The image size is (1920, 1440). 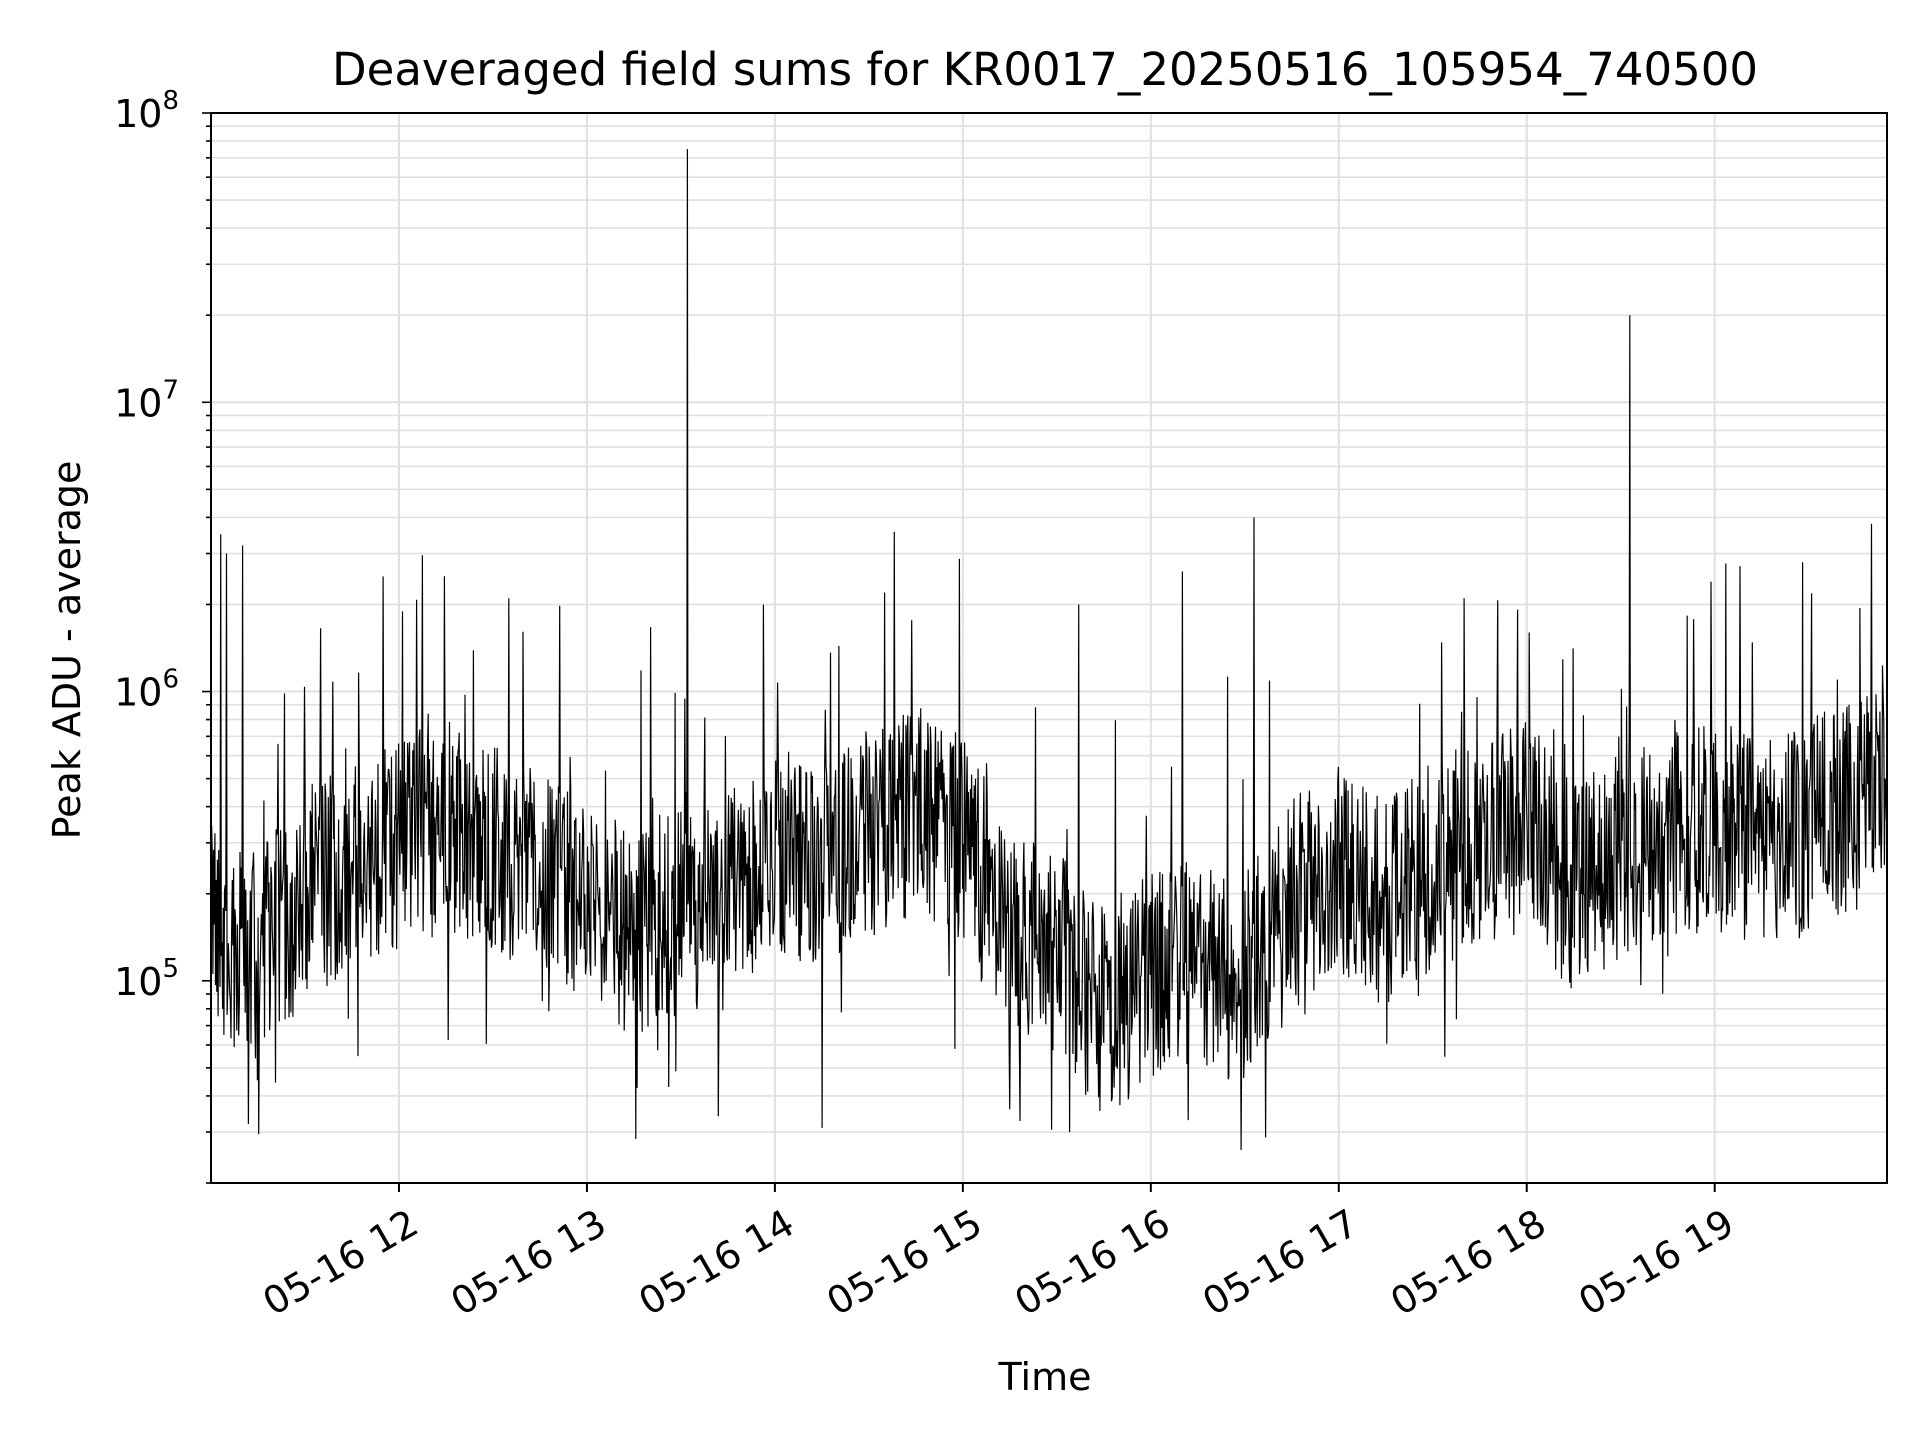 I want to click on y-tick-label: 10⁷, so click(x=146, y=400).